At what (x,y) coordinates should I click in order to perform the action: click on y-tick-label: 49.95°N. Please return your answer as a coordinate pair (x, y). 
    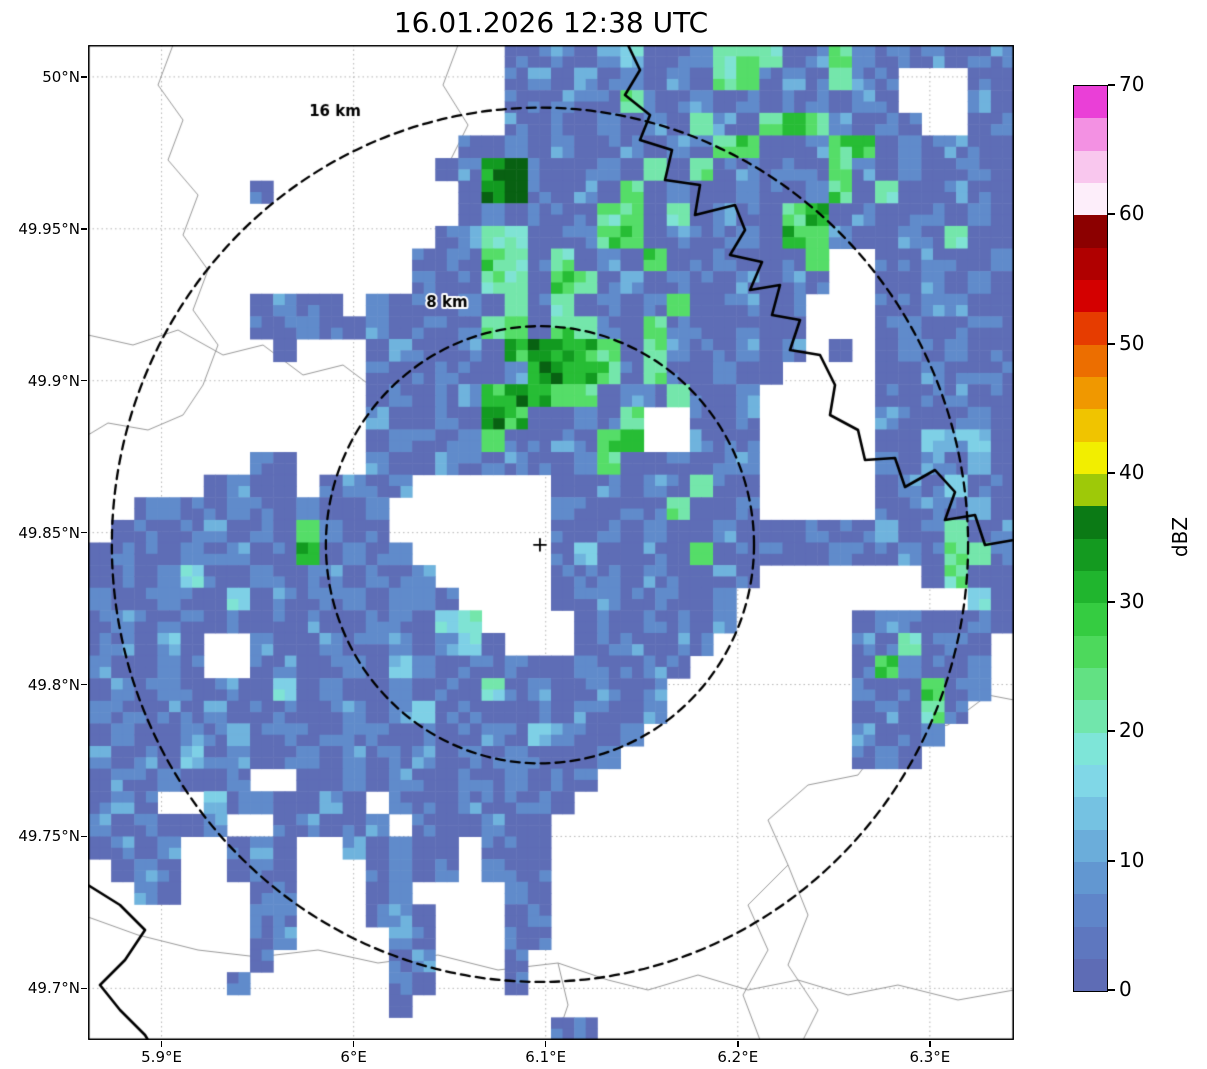
    Looking at the image, I should click on (49, 228).